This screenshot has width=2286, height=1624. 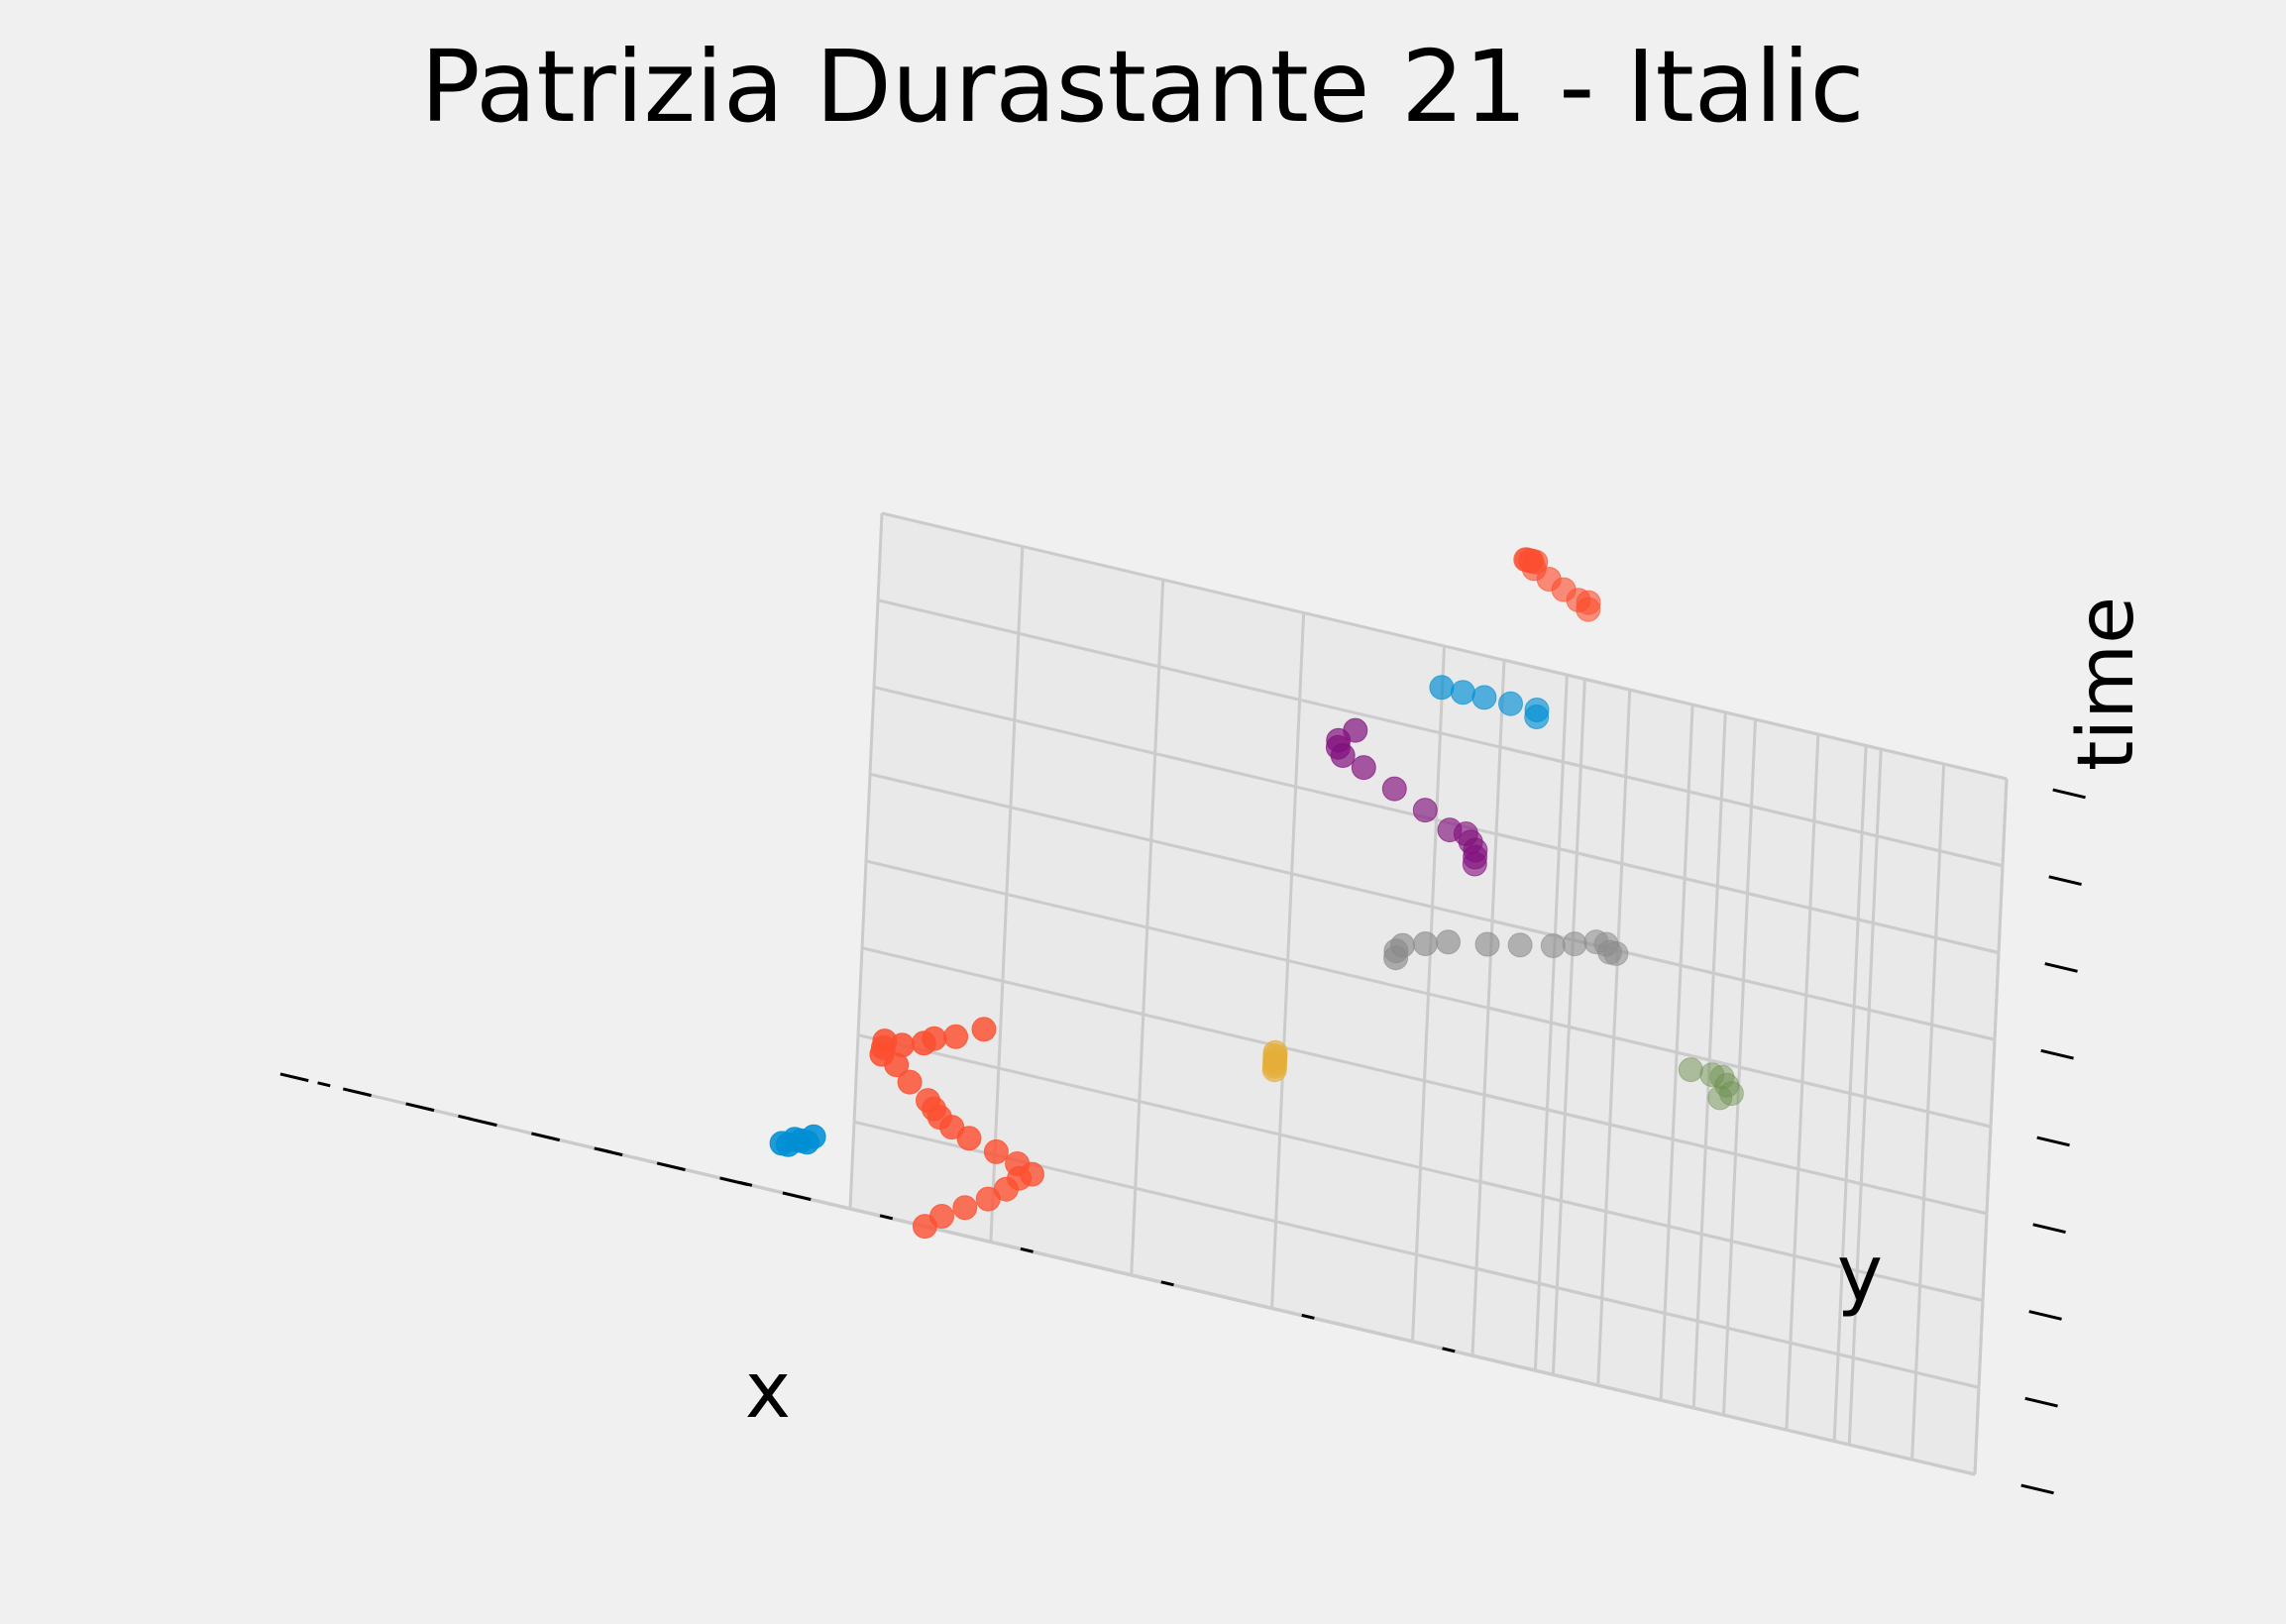 I want to click on chart-title: Patrizia Durastante 21 - Italic, so click(x=1142, y=87).